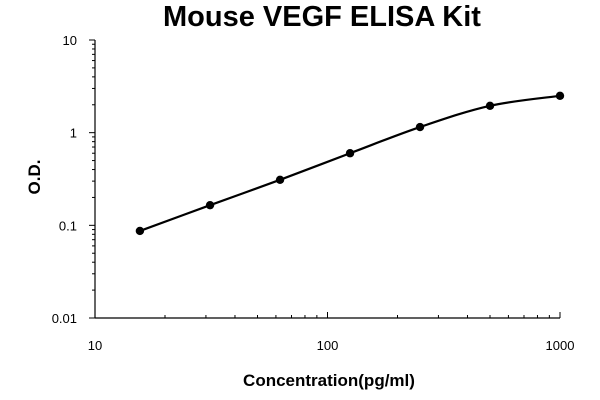 This screenshot has height=400, width=600. What do you see at coordinates (73, 133) in the screenshot?
I see `y-tick-label: 1` at bounding box center [73, 133].